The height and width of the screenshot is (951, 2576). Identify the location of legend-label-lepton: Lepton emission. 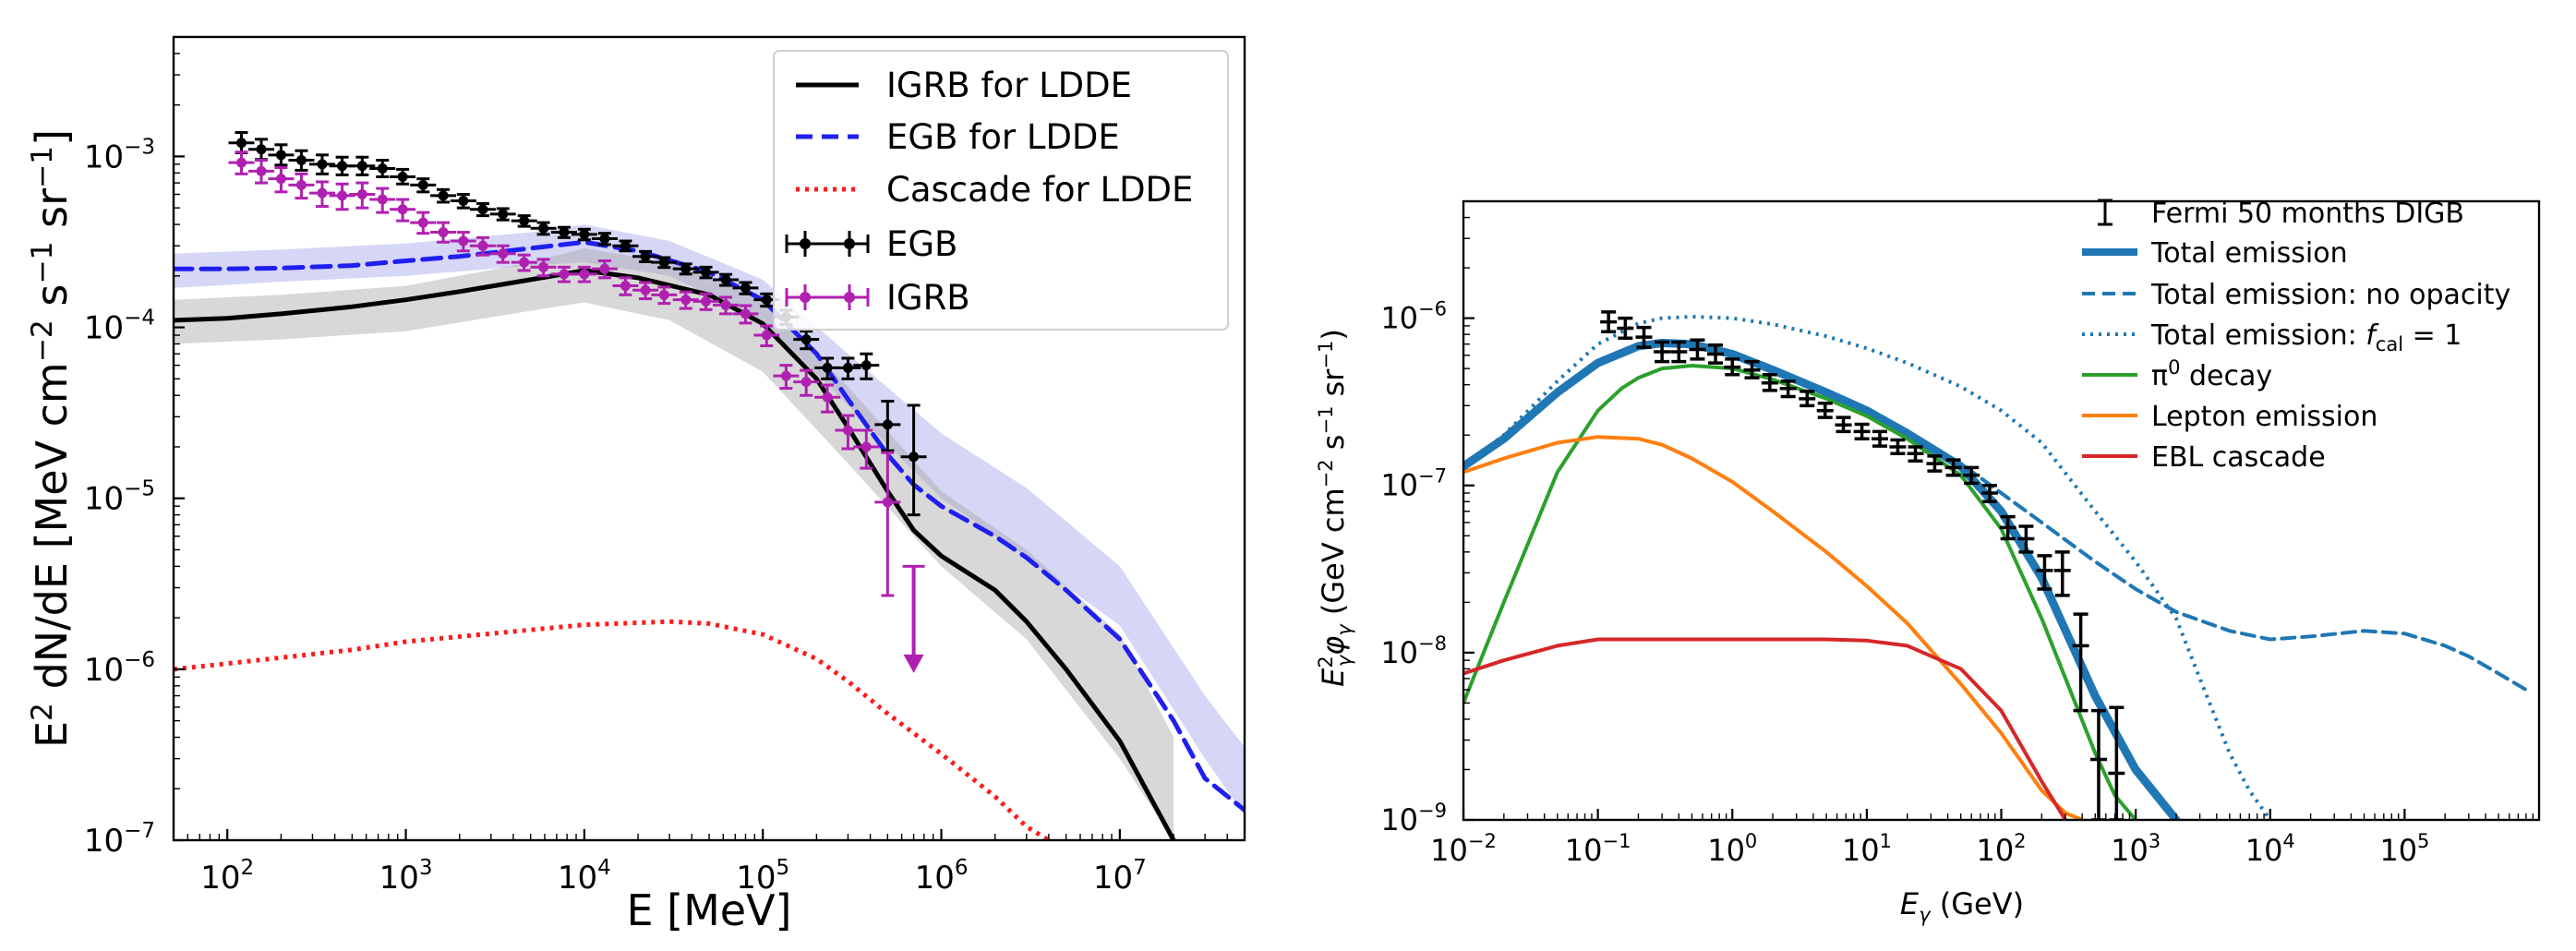
(2264, 417).